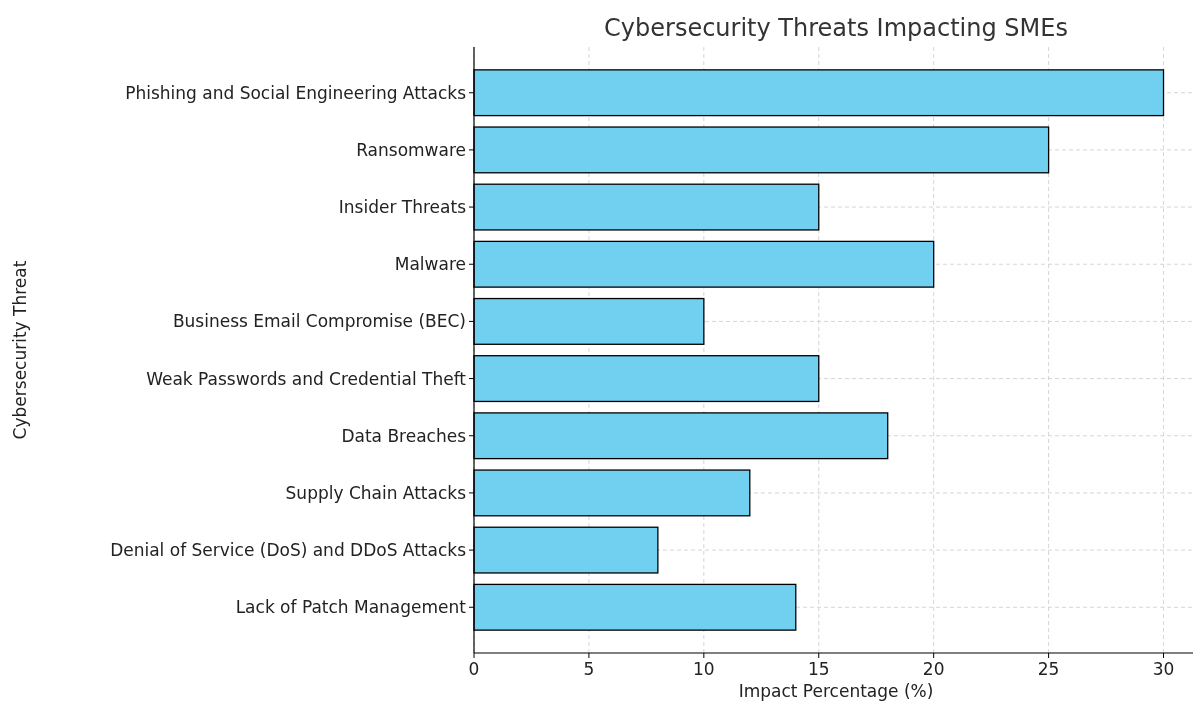  I want to click on y-tick-label: Supply Chain Attacks, so click(376, 492).